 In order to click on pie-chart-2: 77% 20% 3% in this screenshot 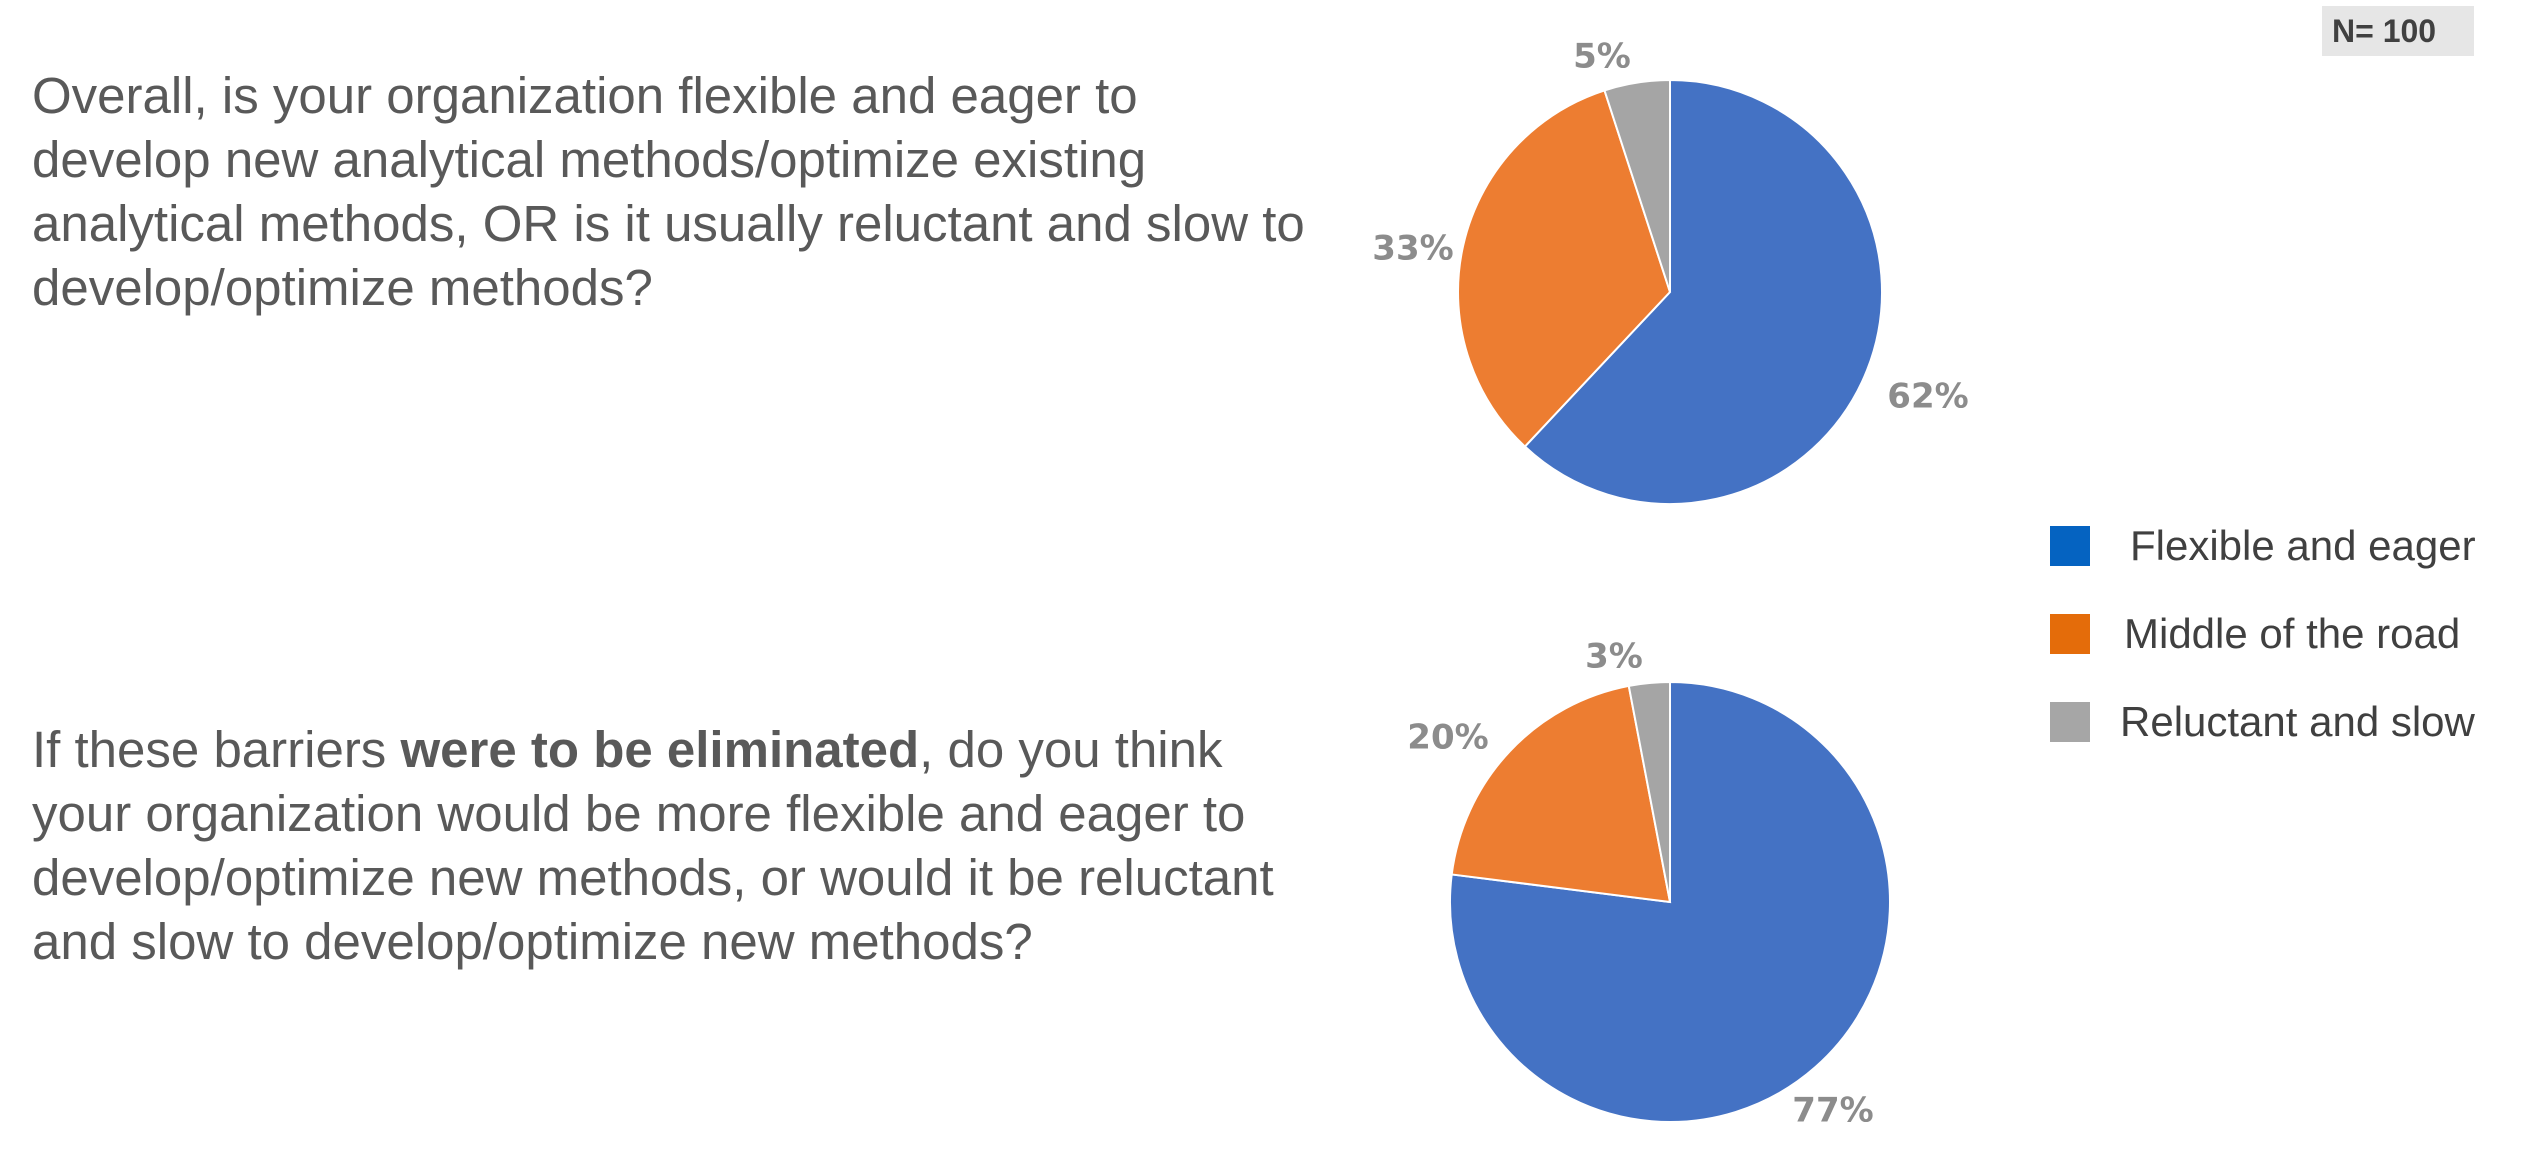, I will do `click(1649, 884)`.